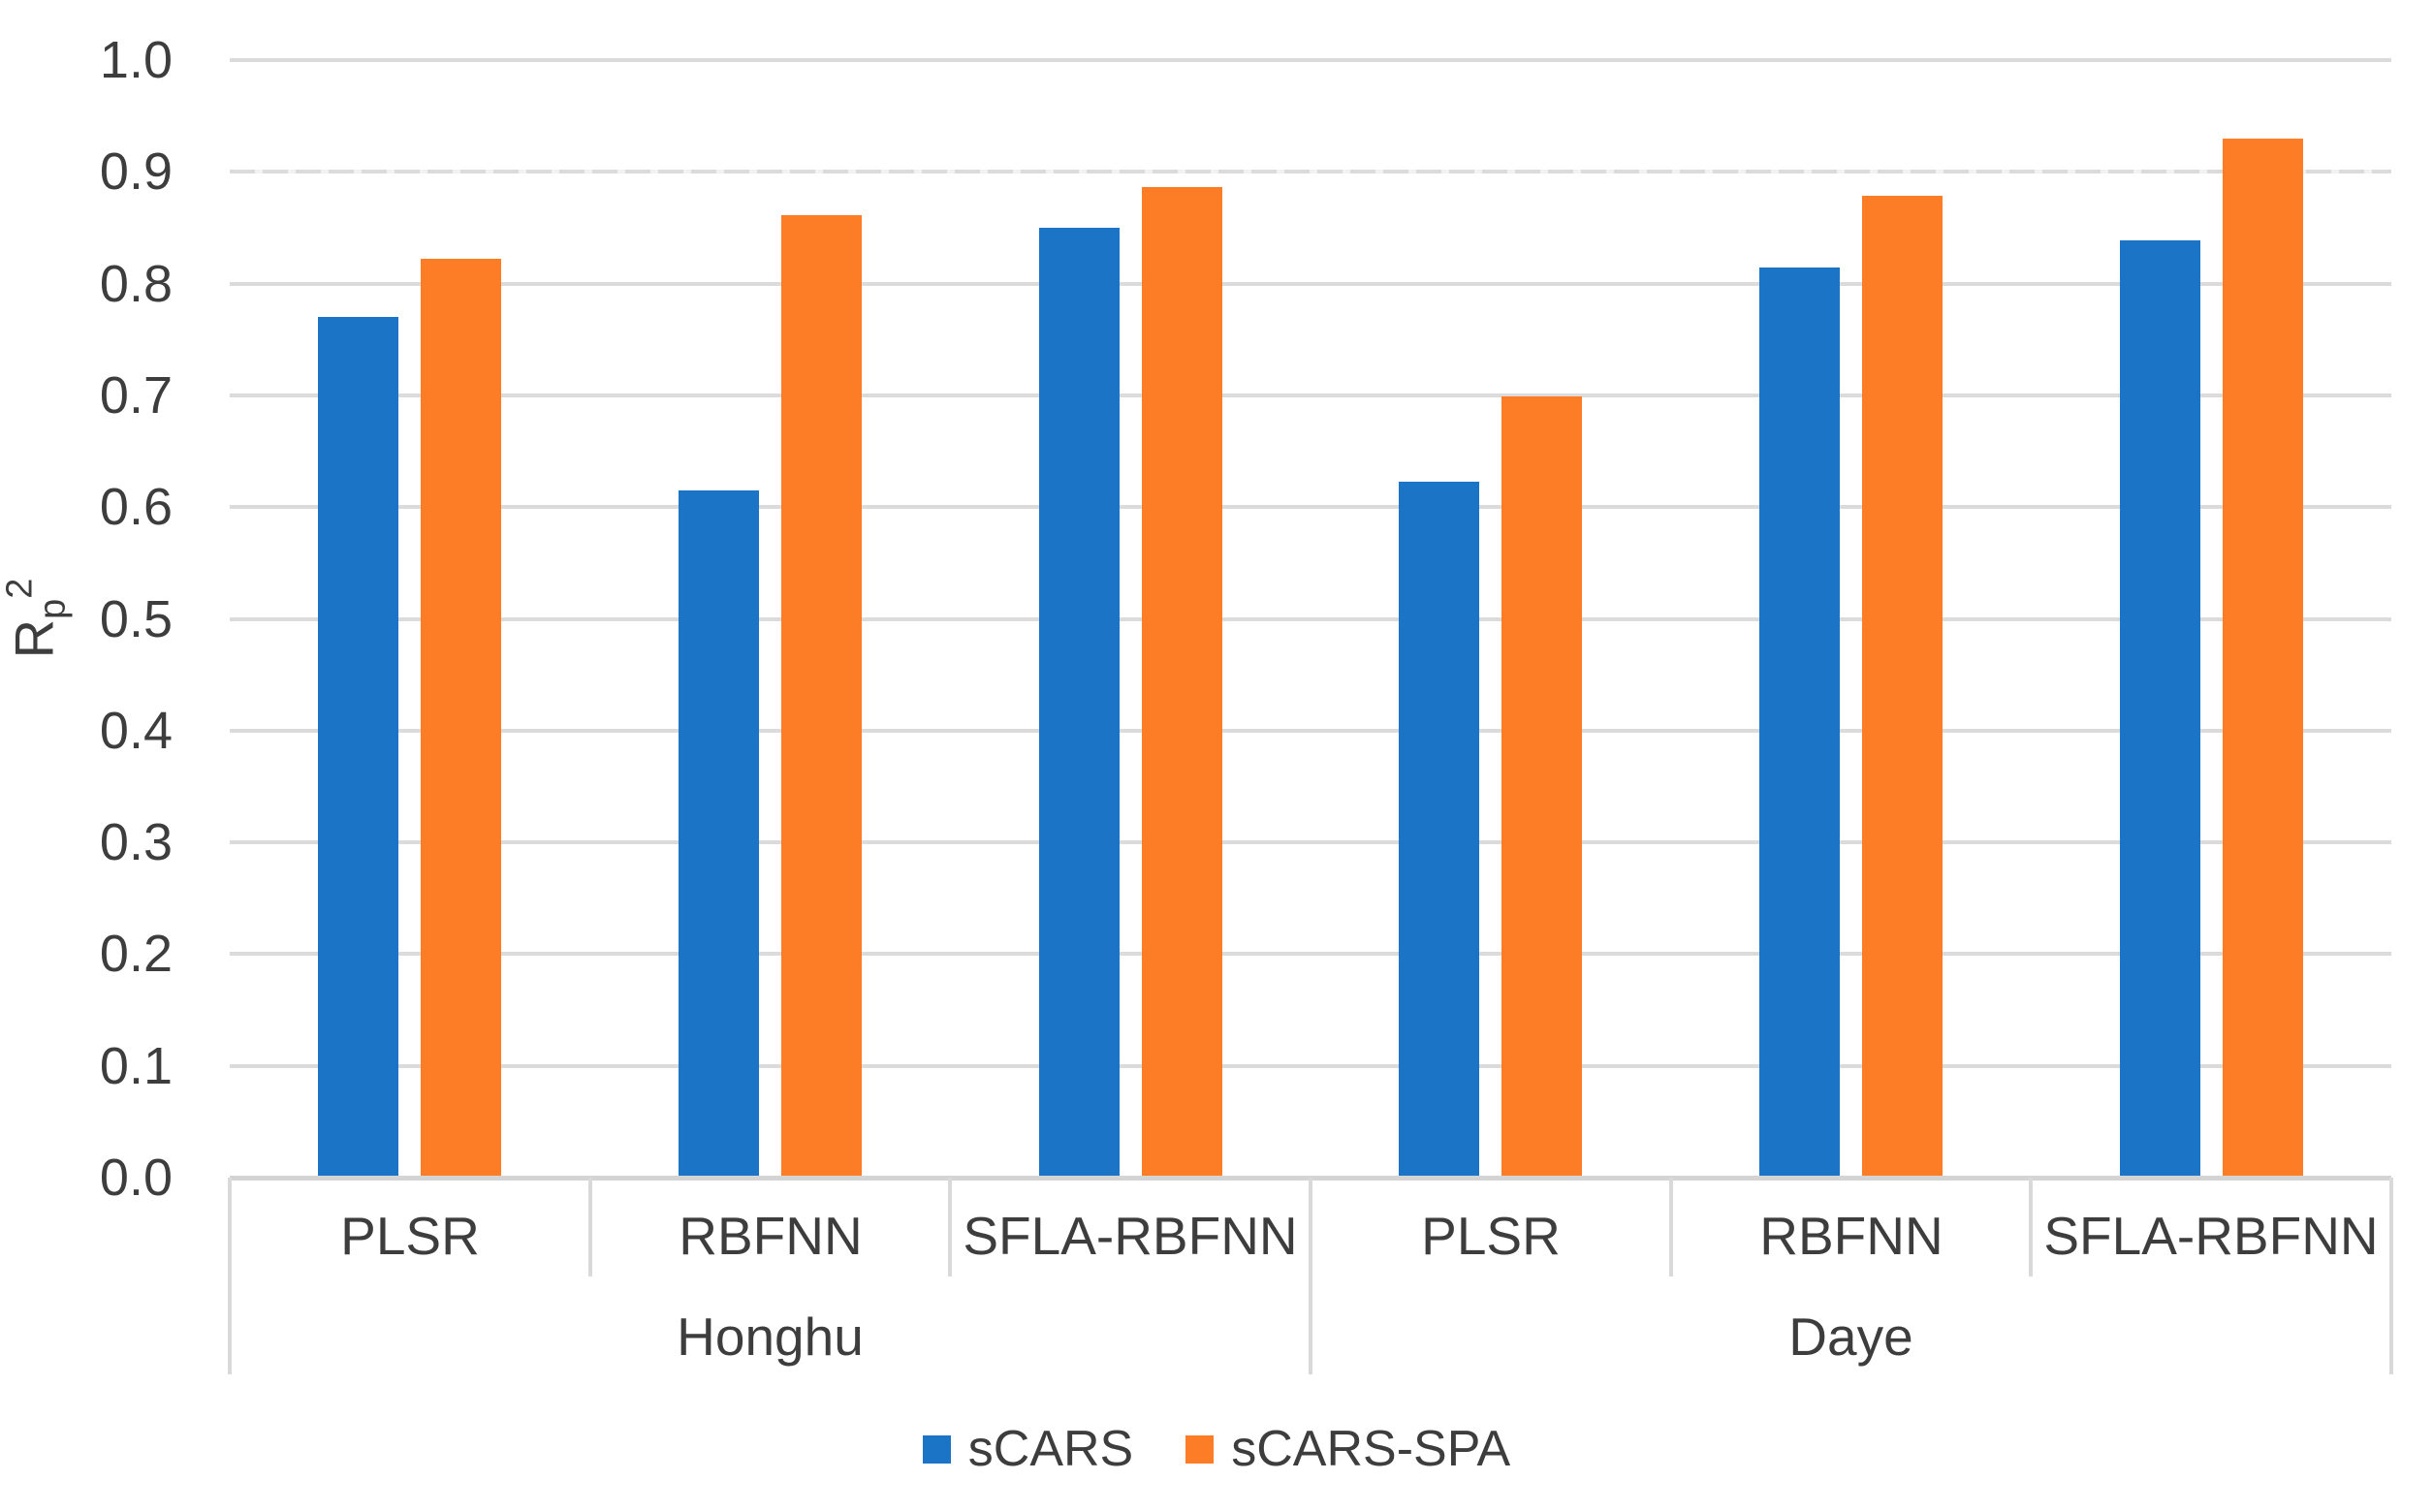 Image resolution: width=2433 pixels, height=1512 pixels. I want to click on y-tick-label-0.6: 0.6, so click(136, 507).